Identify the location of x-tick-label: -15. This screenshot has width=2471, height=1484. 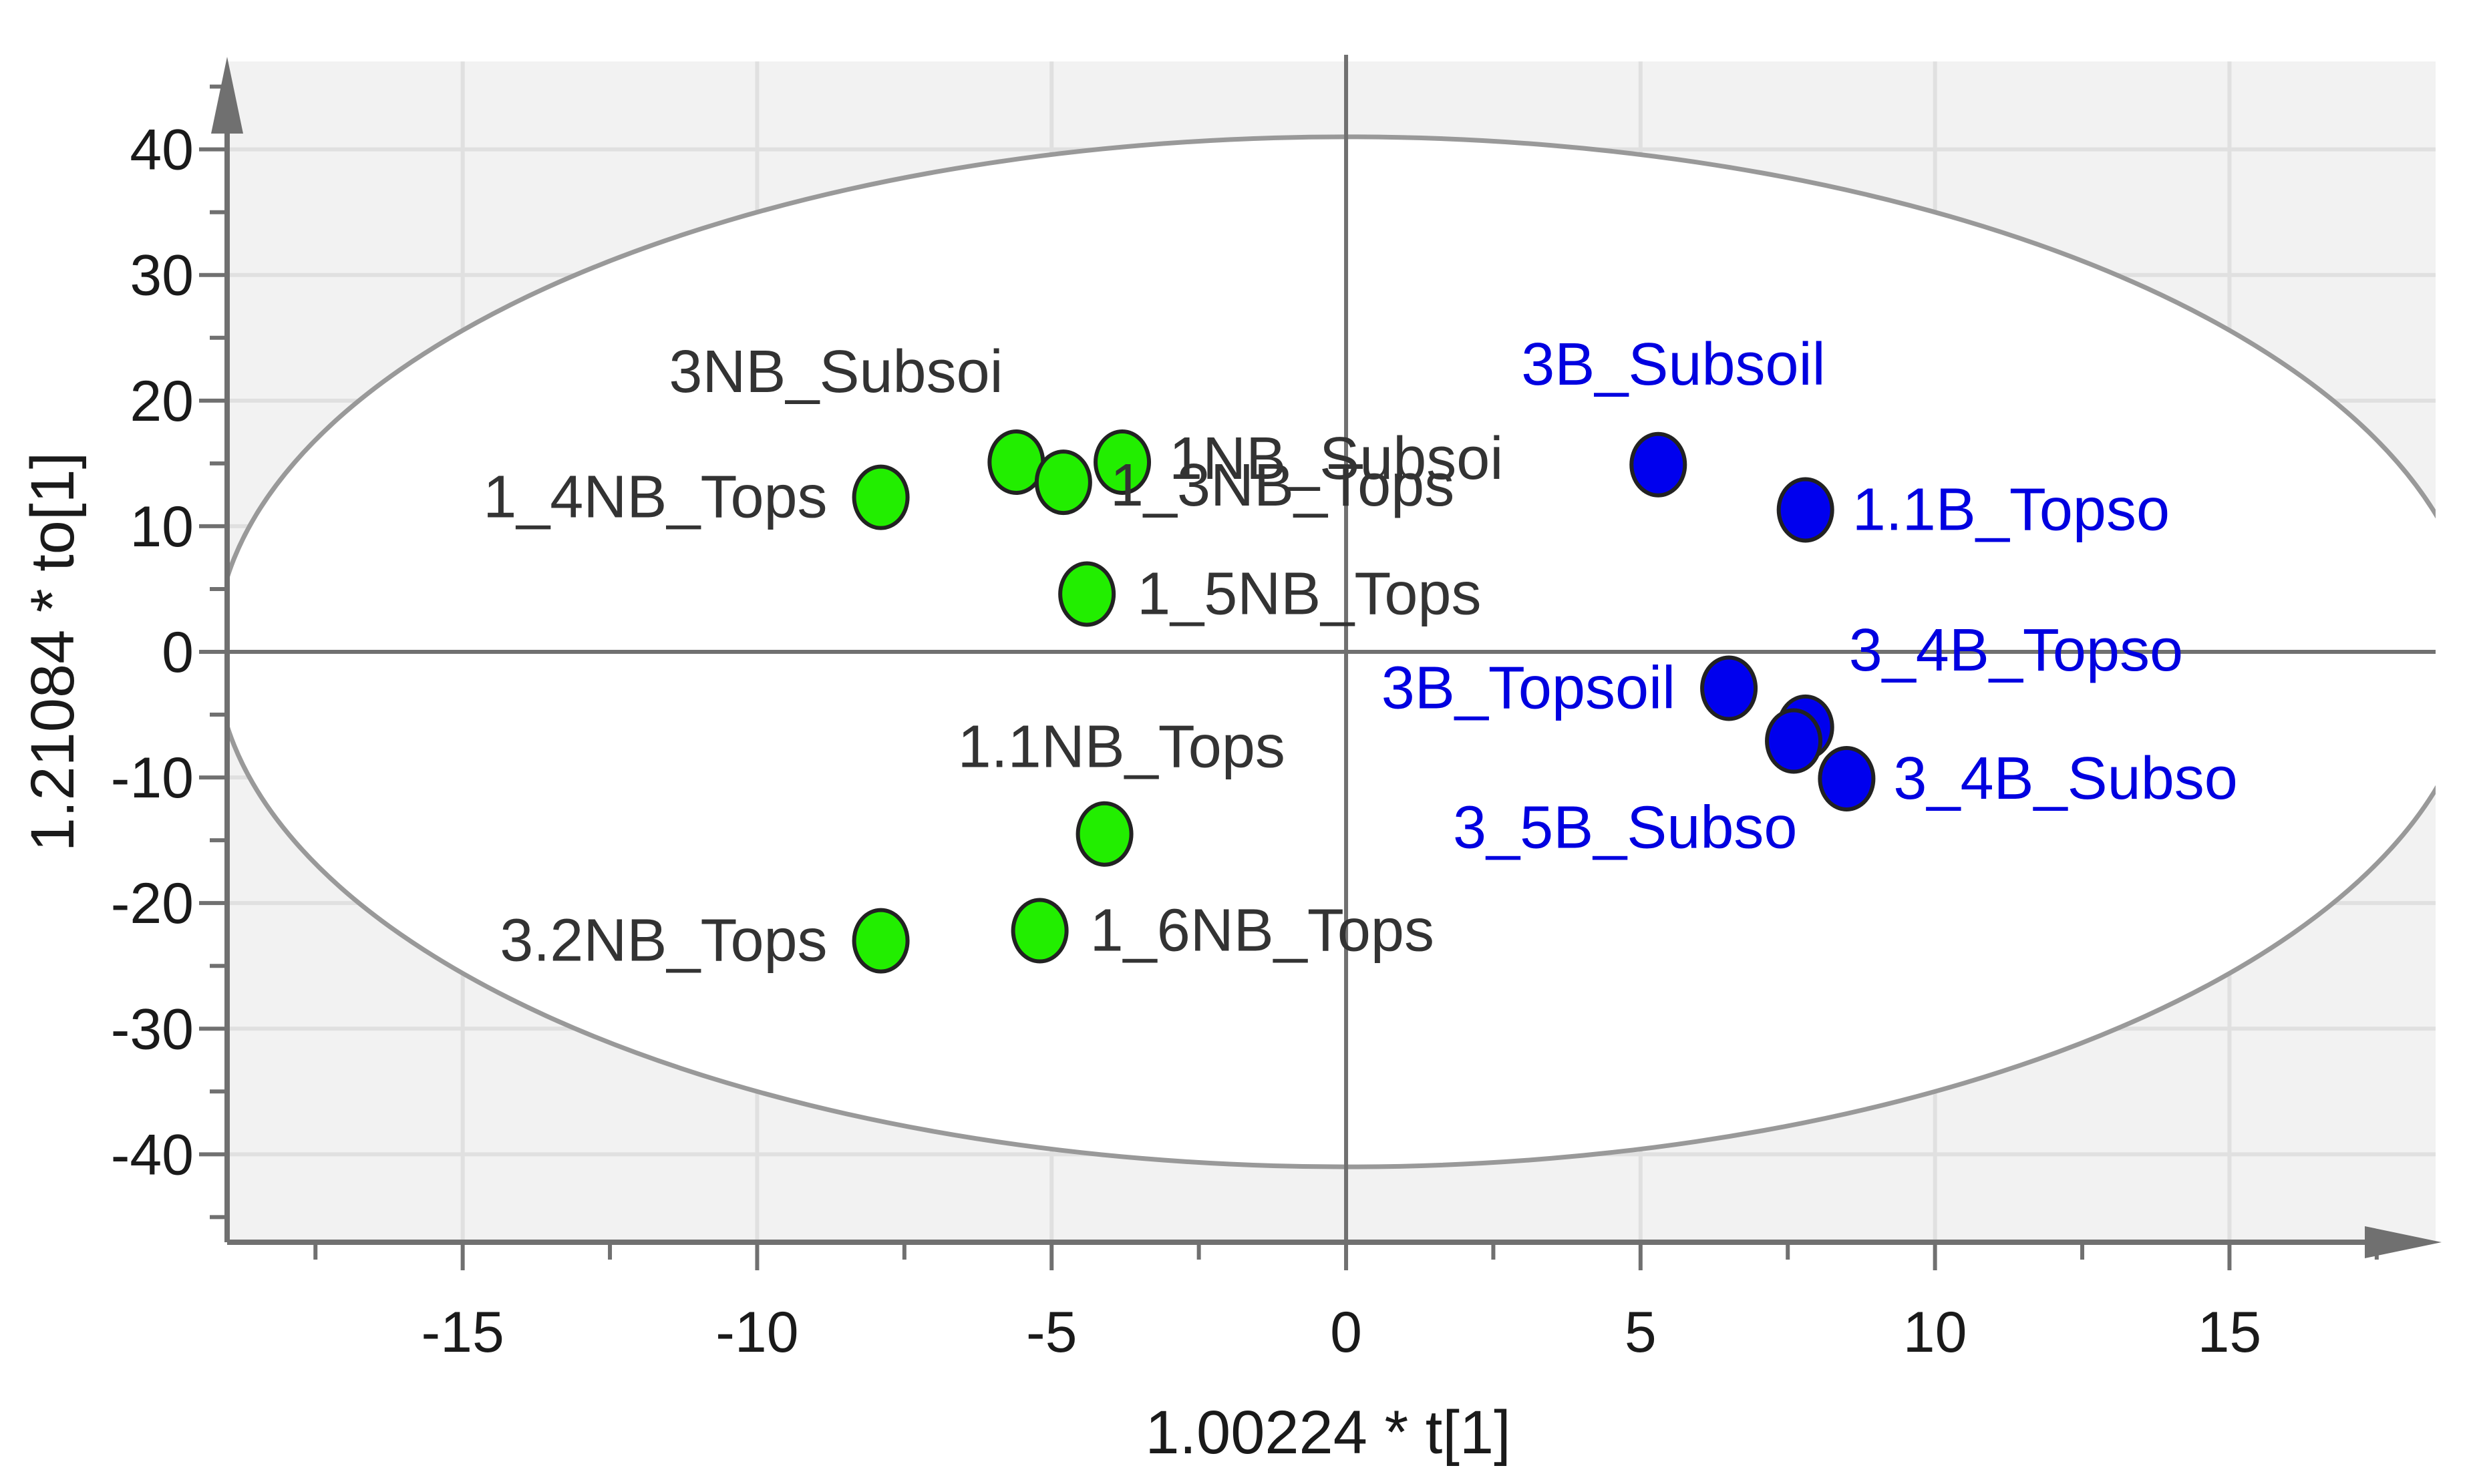
(462, 1332).